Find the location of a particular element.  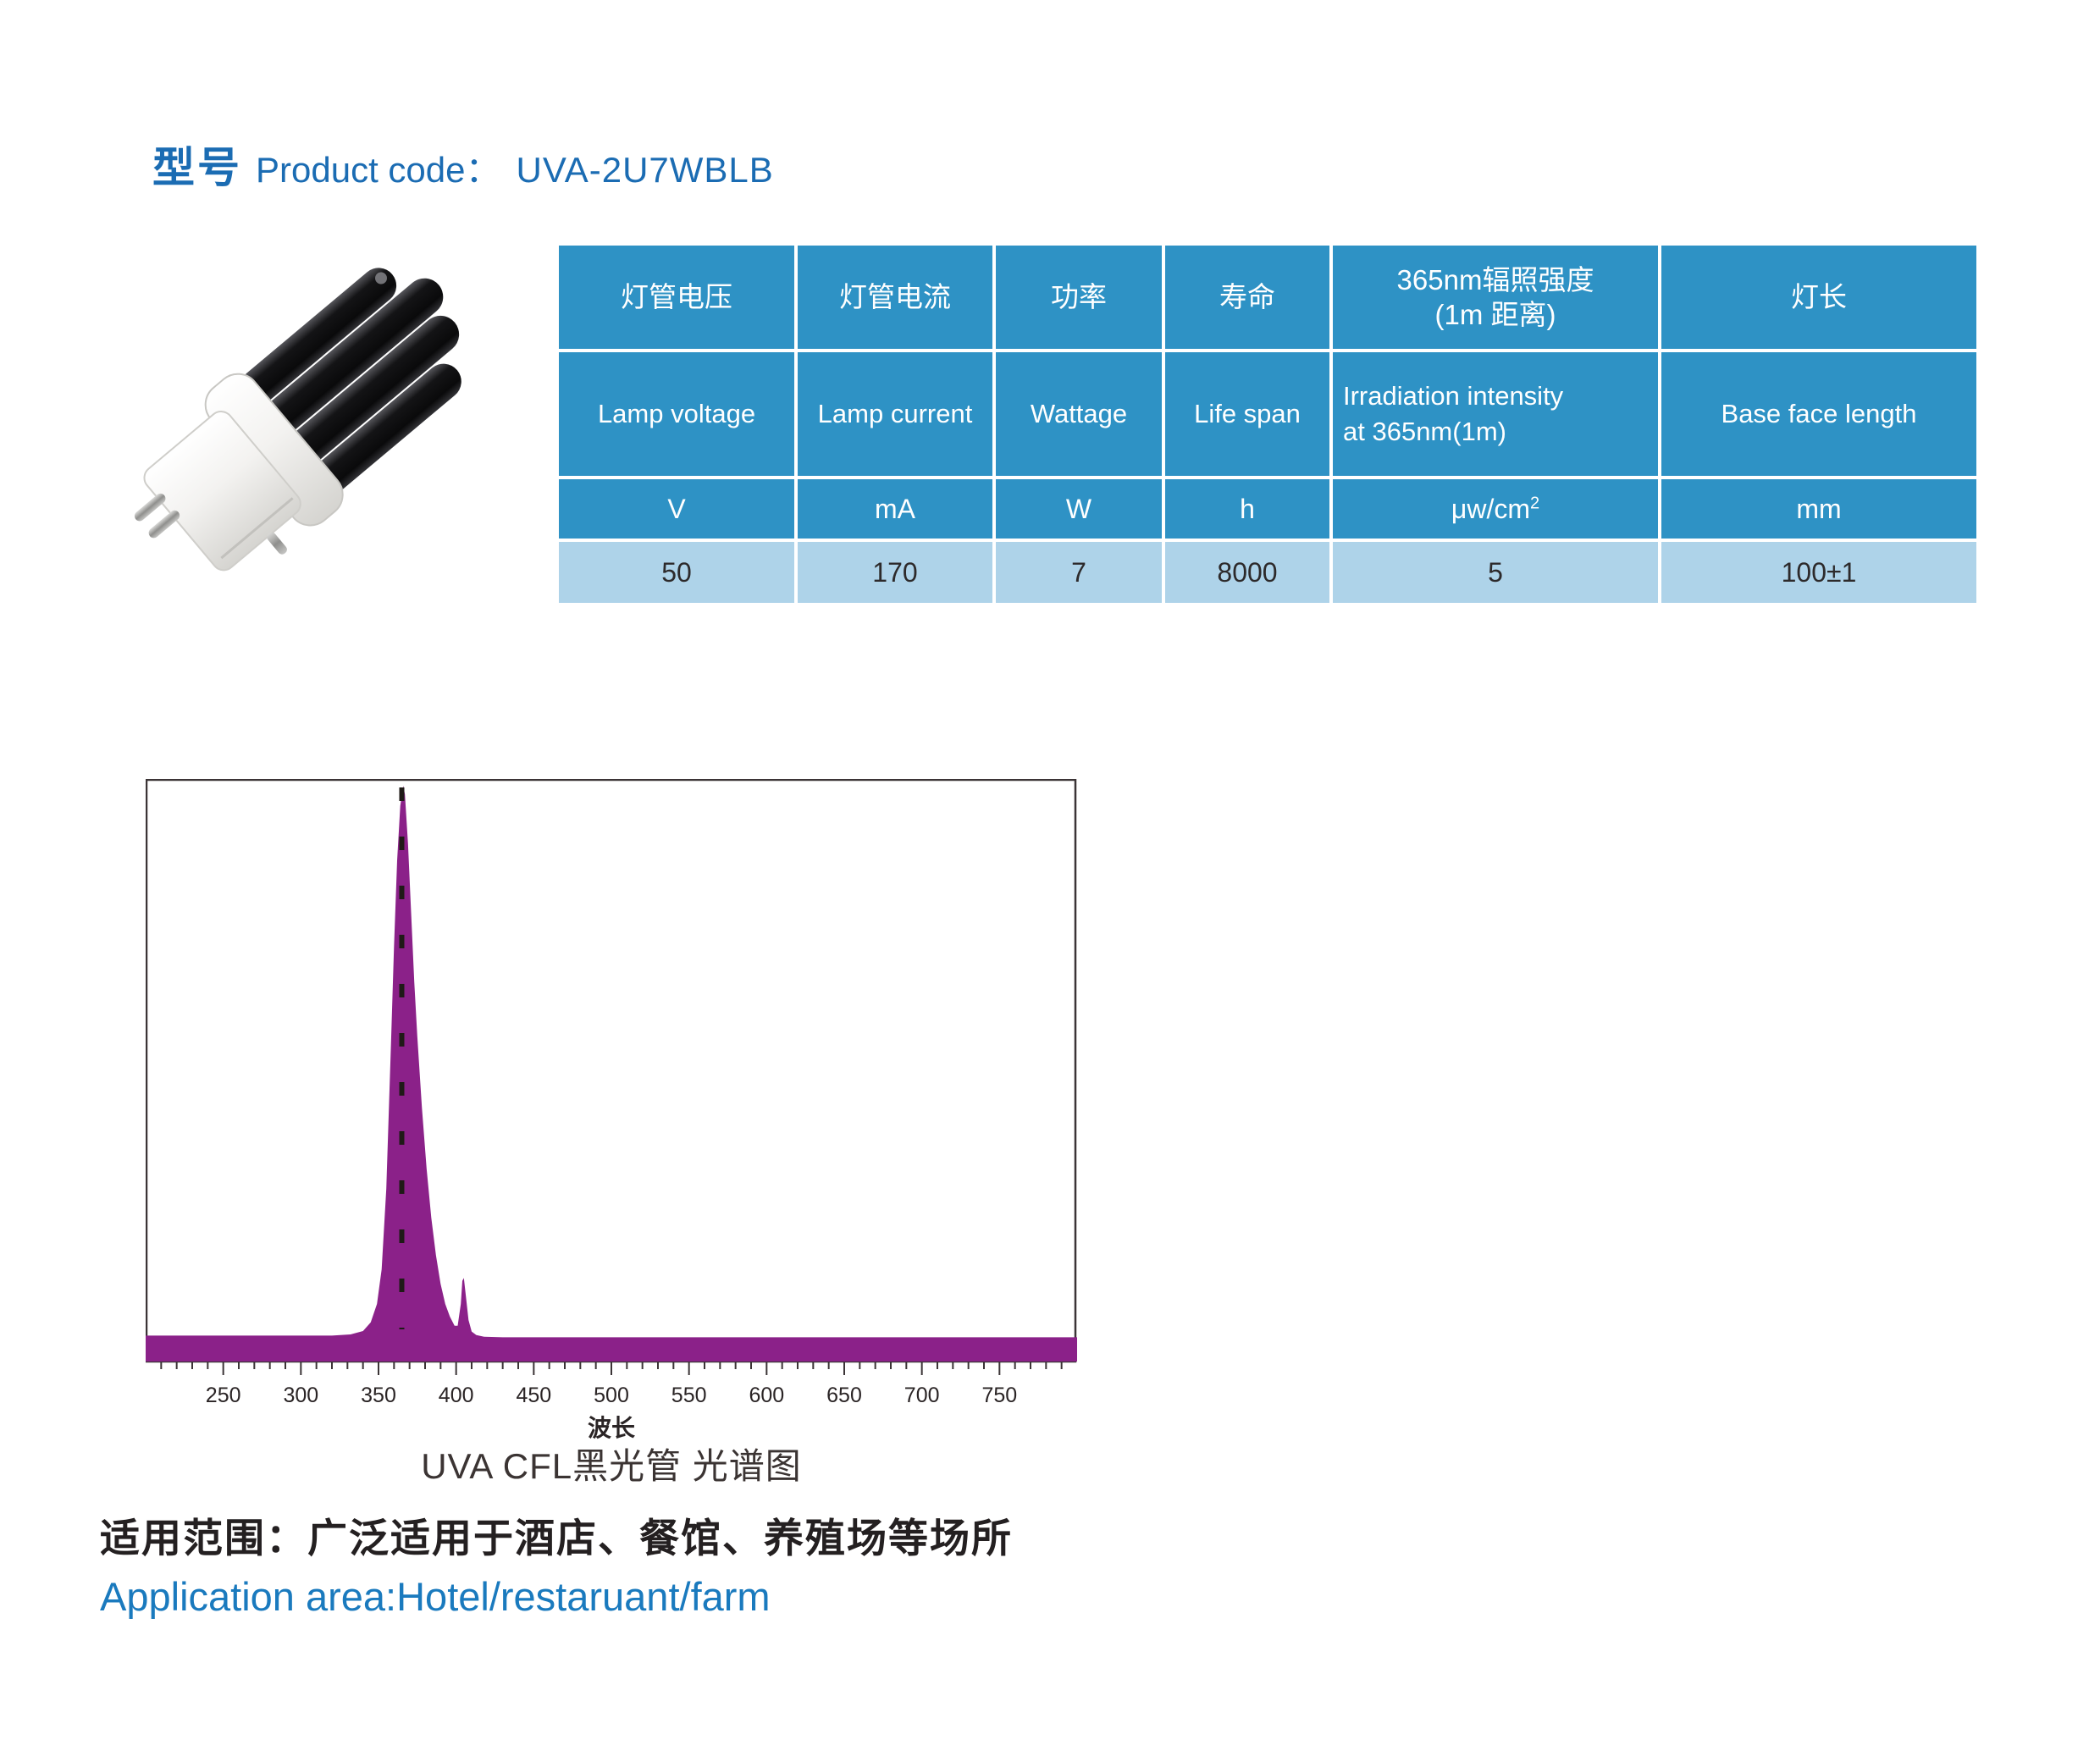

unit-row: V mA W h μw/cm2 mm is located at coordinates (1267, 509).